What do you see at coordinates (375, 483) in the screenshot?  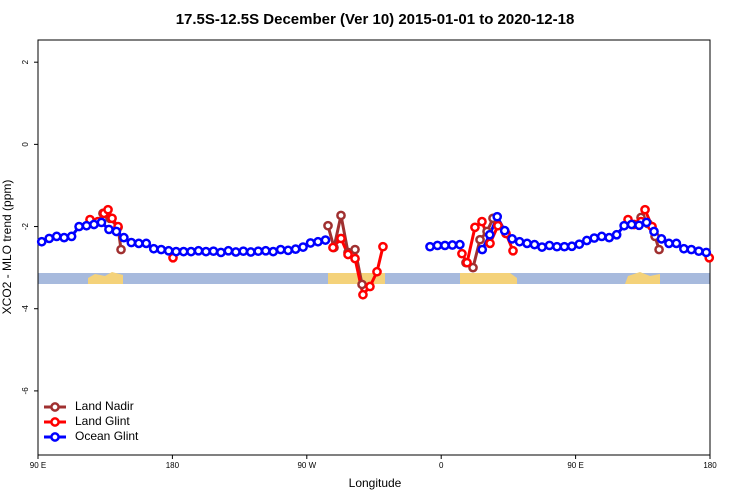 I see `x-axis-label: Longitude` at bounding box center [375, 483].